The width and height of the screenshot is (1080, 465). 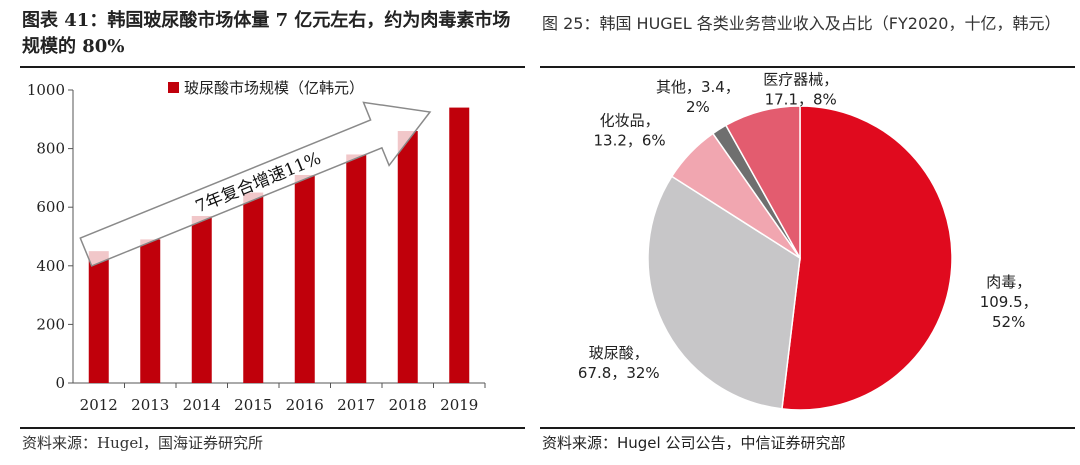 I want to click on x-tick-label: 2015, so click(x=253, y=405).